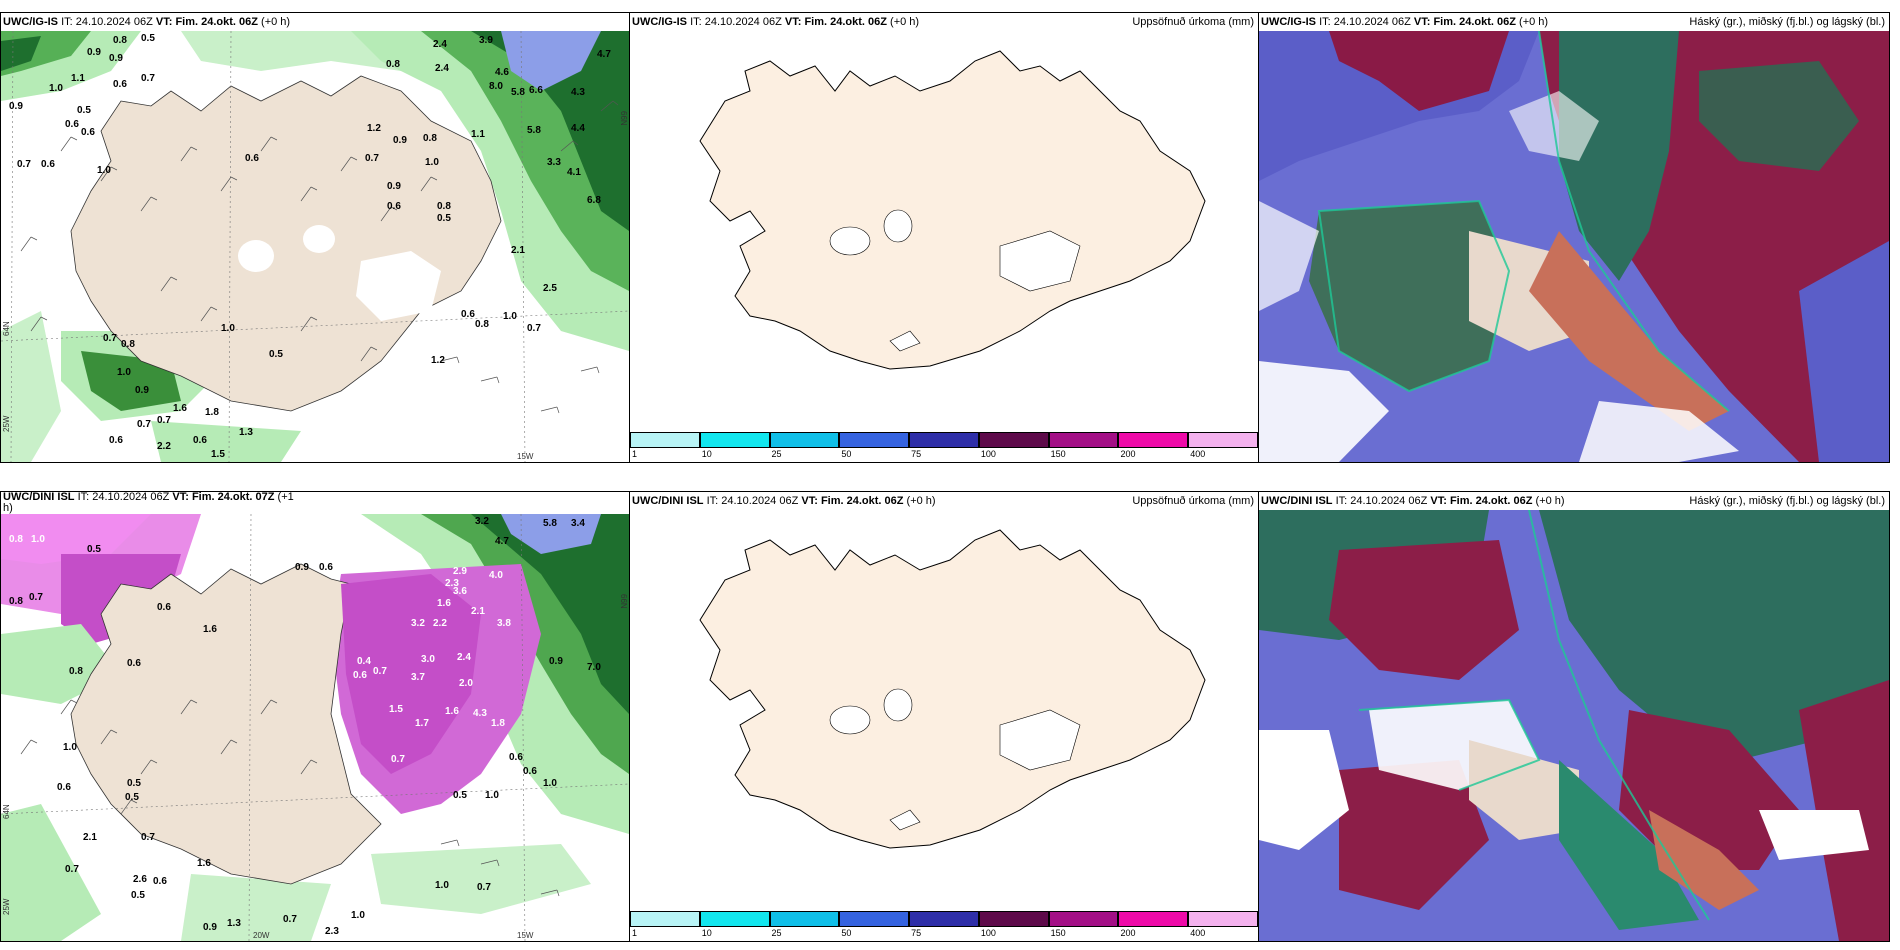 The image size is (1900, 950). What do you see at coordinates (261, 935) in the screenshot?
I see `lon-label-20w: 20W` at bounding box center [261, 935].